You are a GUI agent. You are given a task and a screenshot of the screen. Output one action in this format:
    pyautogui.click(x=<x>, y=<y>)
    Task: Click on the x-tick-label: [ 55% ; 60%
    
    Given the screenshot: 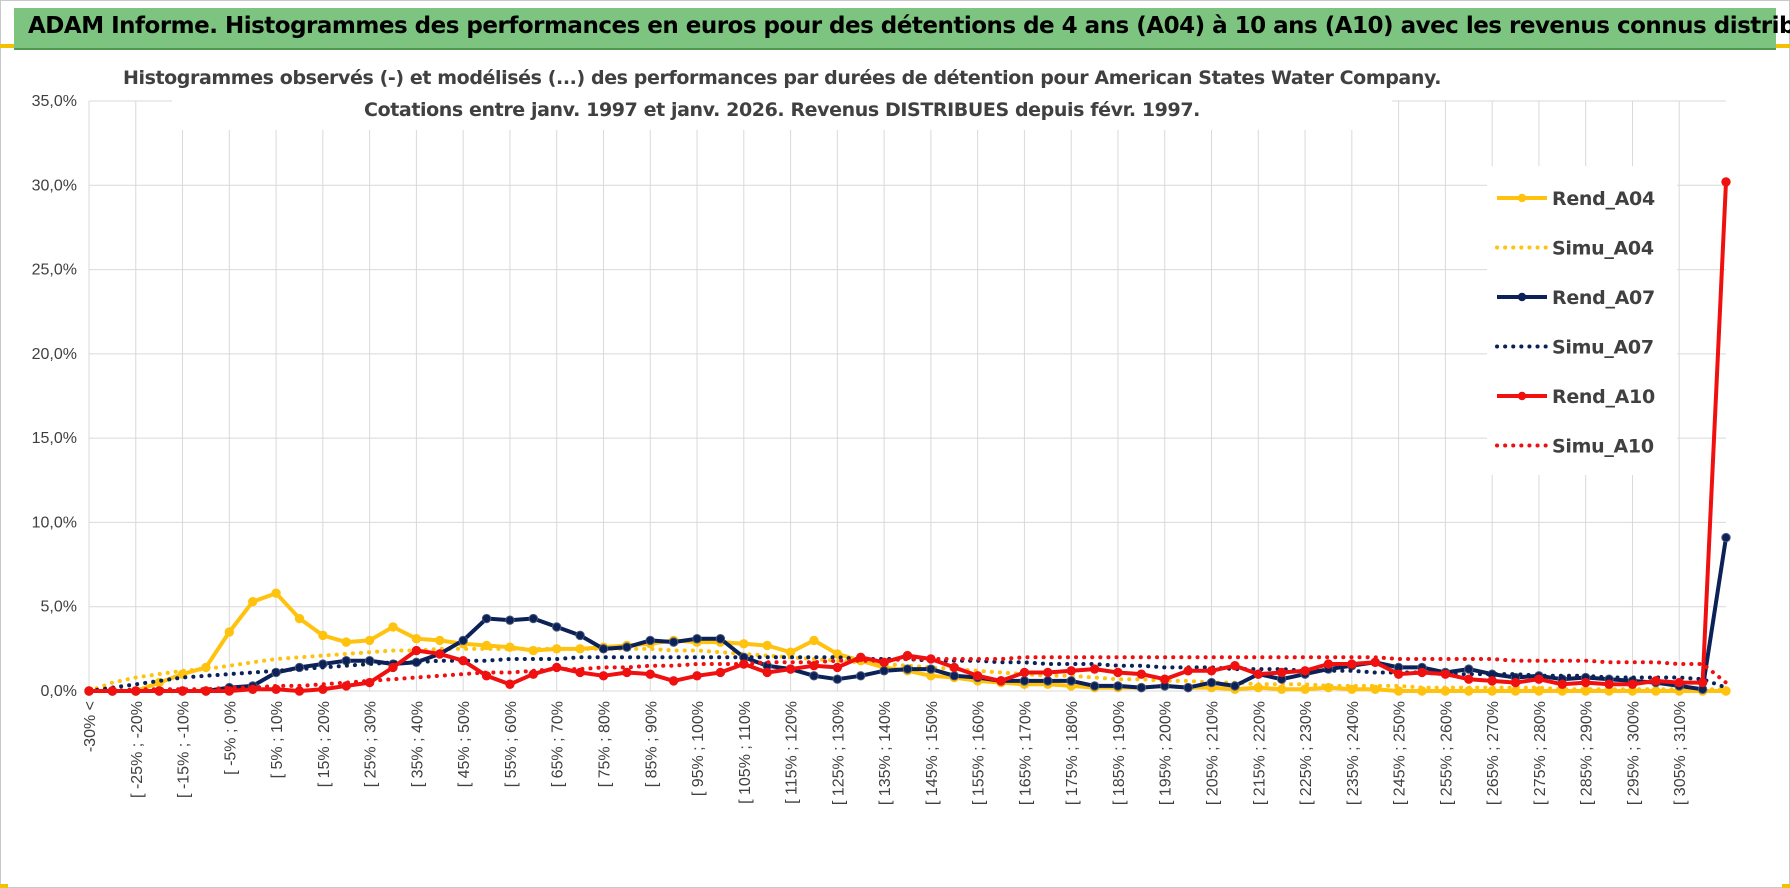 What is the action you would take?
    pyautogui.click(x=511, y=744)
    